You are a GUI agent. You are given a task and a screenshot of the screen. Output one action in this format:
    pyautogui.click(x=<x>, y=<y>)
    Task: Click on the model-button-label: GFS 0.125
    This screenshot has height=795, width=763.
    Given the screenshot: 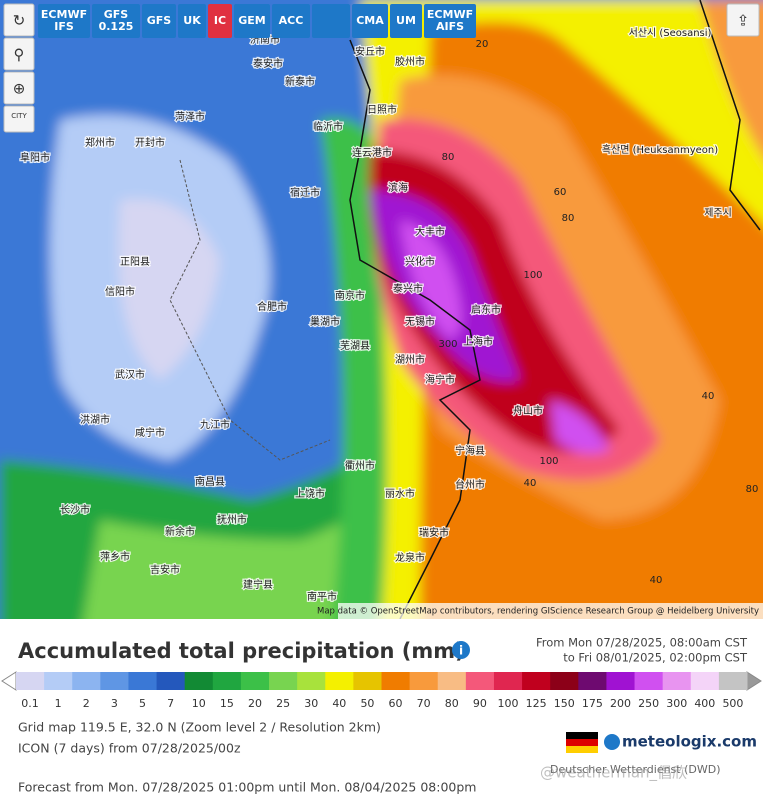 What is the action you would take?
    pyautogui.click(x=116, y=20)
    